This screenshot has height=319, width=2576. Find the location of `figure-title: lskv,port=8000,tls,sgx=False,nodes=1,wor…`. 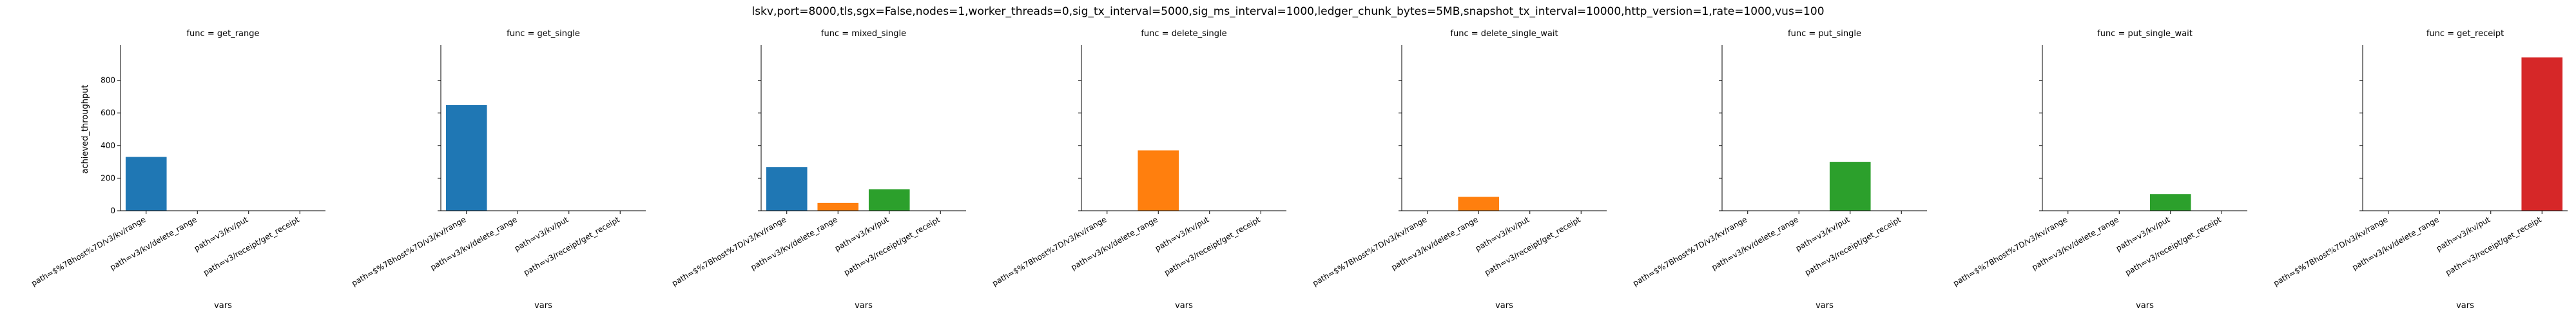

figure-title: lskv,port=8000,tls,sgx=False,nodes=1,wor… is located at coordinates (1288, 12).